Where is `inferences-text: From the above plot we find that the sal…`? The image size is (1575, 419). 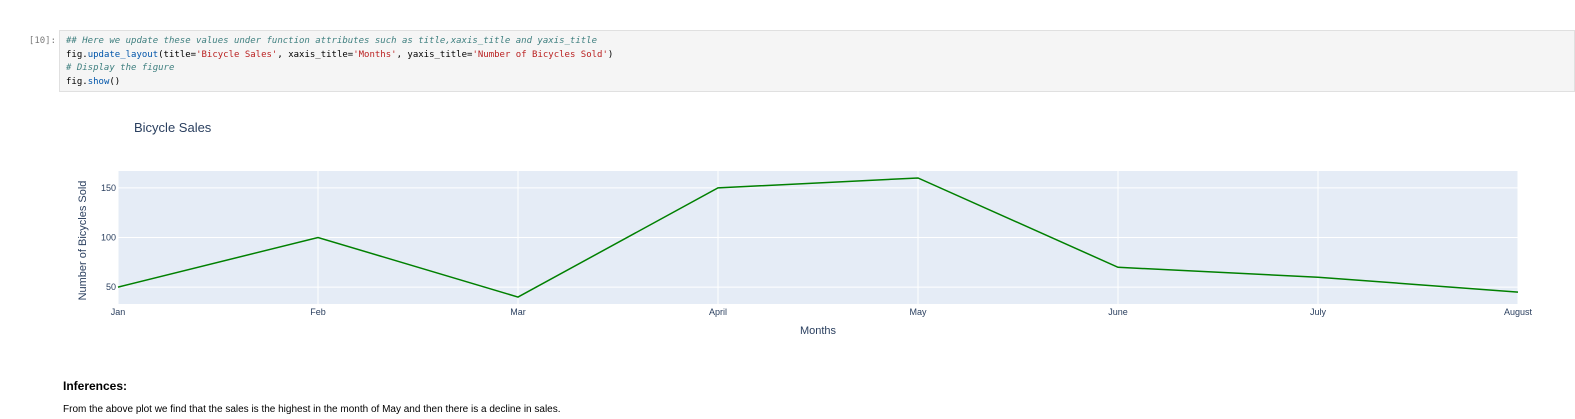 inferences-text: From the above plot we find that the sal… is located at coordinates (312, 409).